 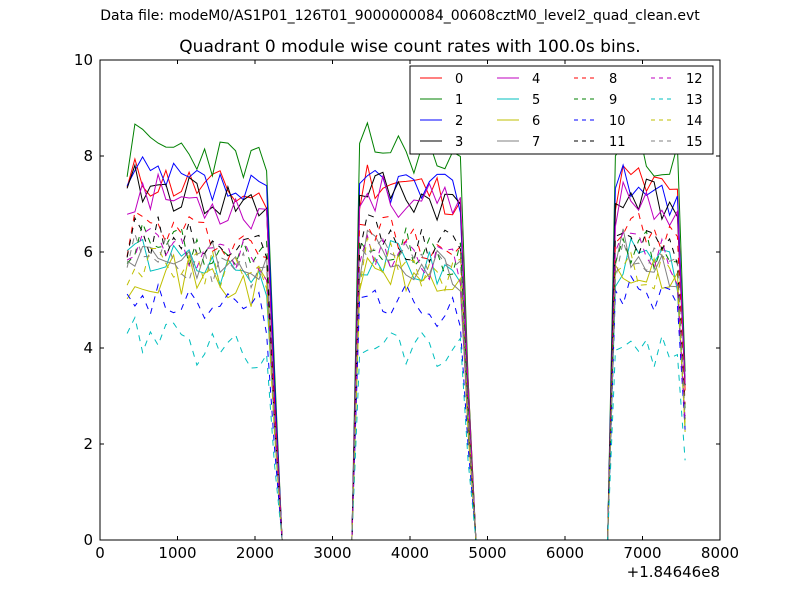 What do you see at coordinates (673, 572) in the screenshot?
I see `x-offset-label: +1.84646e8` at bounding box center [673, 572].